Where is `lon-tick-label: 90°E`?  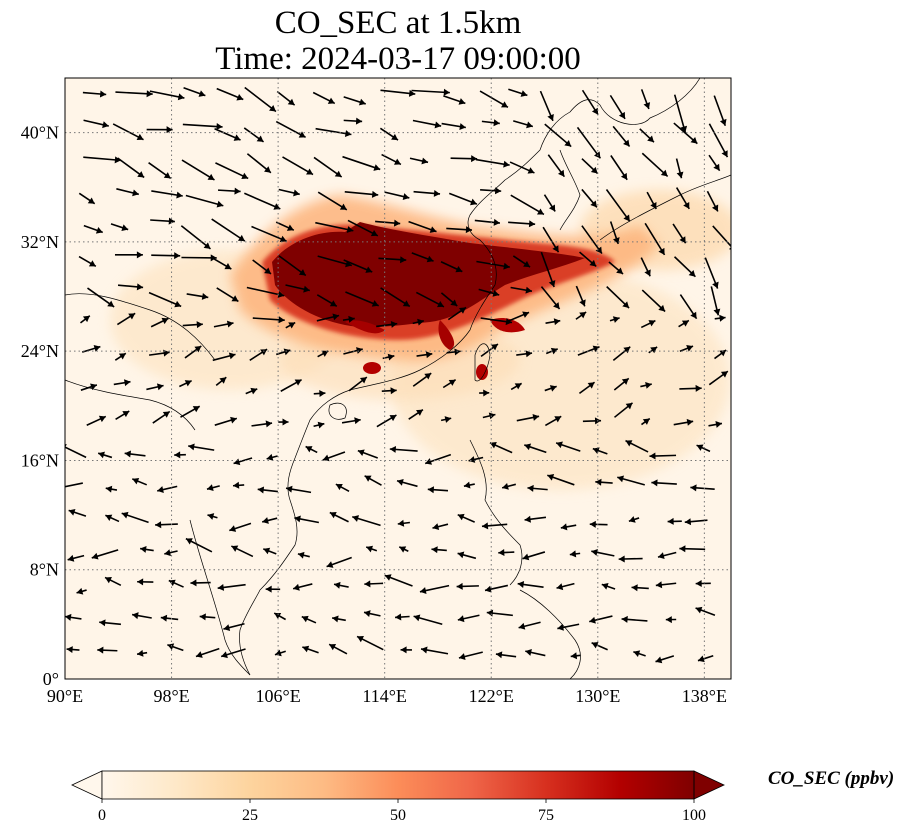
lon-tick-label: 90°E is located at coordinates (65, 696).